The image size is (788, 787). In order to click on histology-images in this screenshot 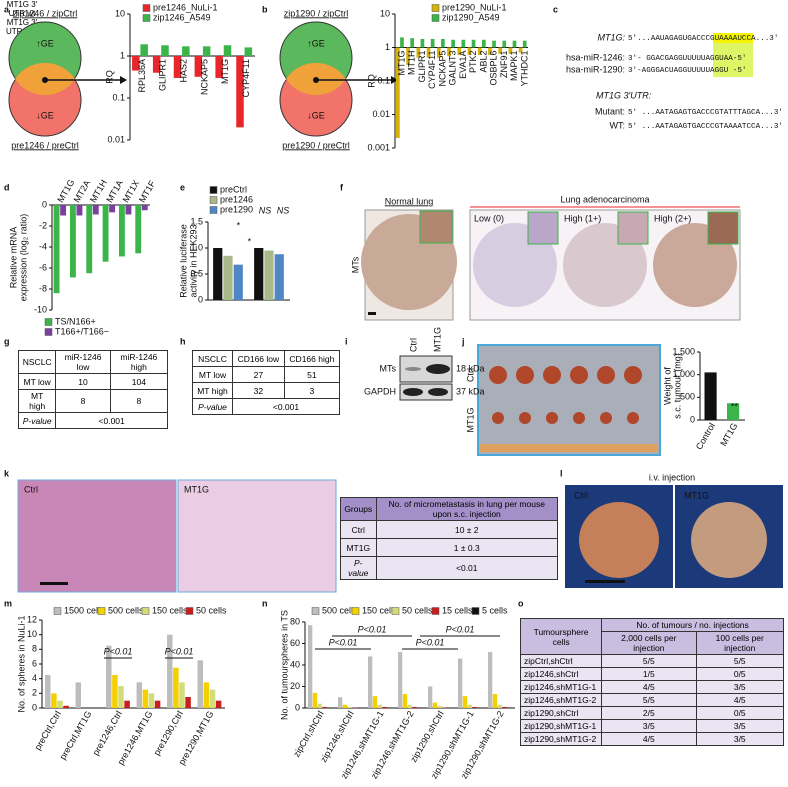, I will do `click(177, 536)`.